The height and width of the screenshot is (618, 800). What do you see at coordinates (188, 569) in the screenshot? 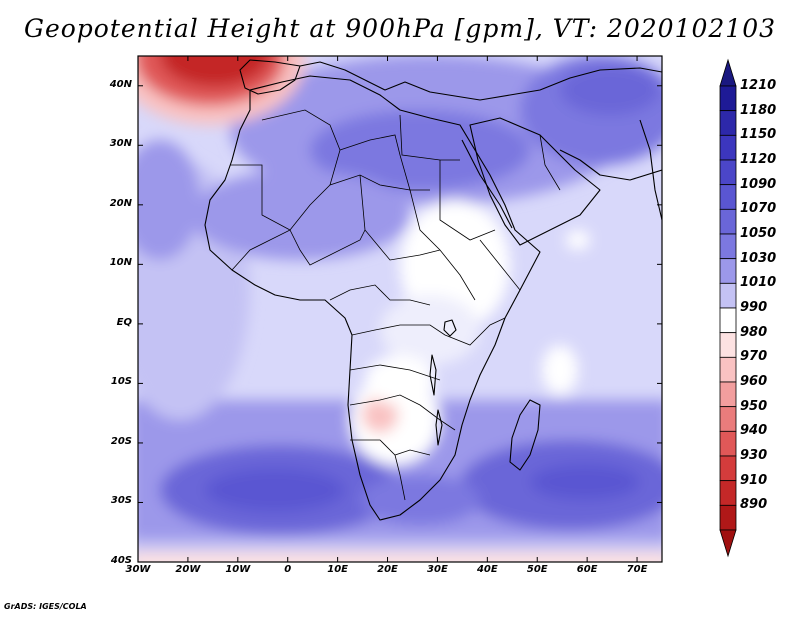
I see `lon-tick-label: 20W` at bounding box center [188, 569].